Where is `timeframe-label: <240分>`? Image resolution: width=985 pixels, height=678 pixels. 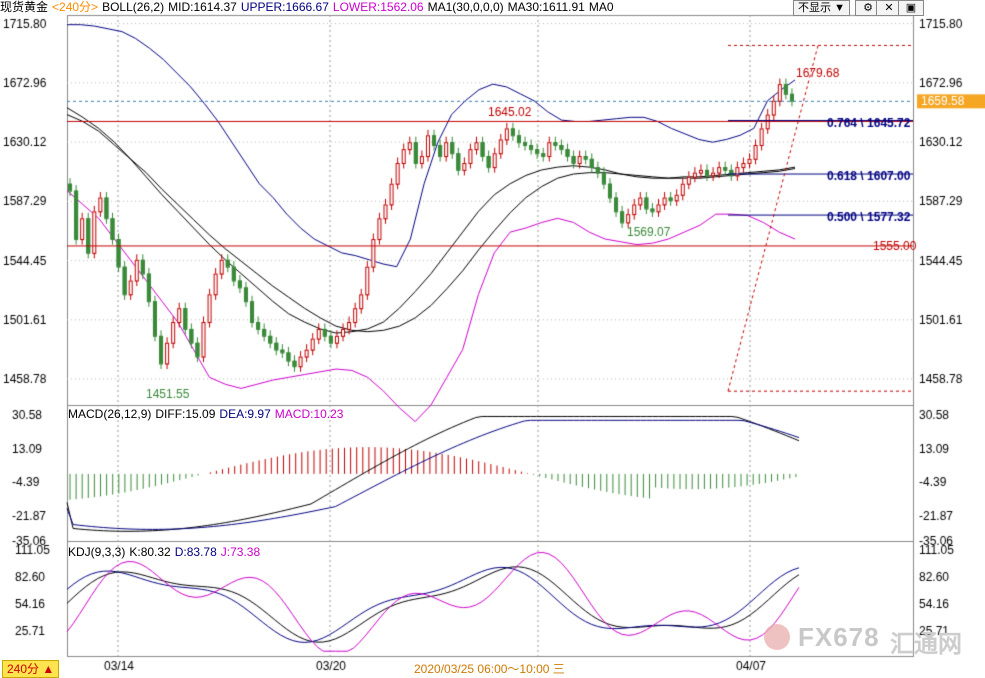 timeframe-label: <240分> is located at coordinates (75, 7).